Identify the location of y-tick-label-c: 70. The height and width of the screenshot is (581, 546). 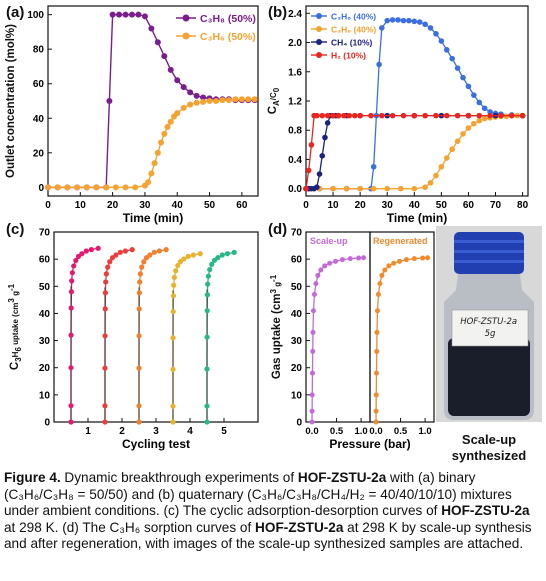
(45, 233).